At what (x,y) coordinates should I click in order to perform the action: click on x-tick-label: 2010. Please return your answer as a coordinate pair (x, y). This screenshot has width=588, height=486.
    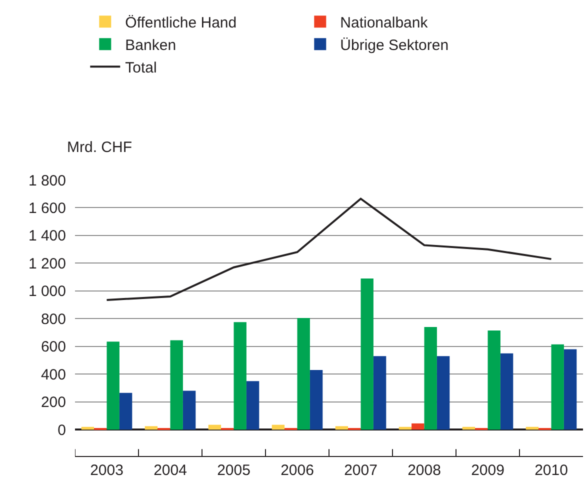
    Looking at the image, I should click on (551, 470).